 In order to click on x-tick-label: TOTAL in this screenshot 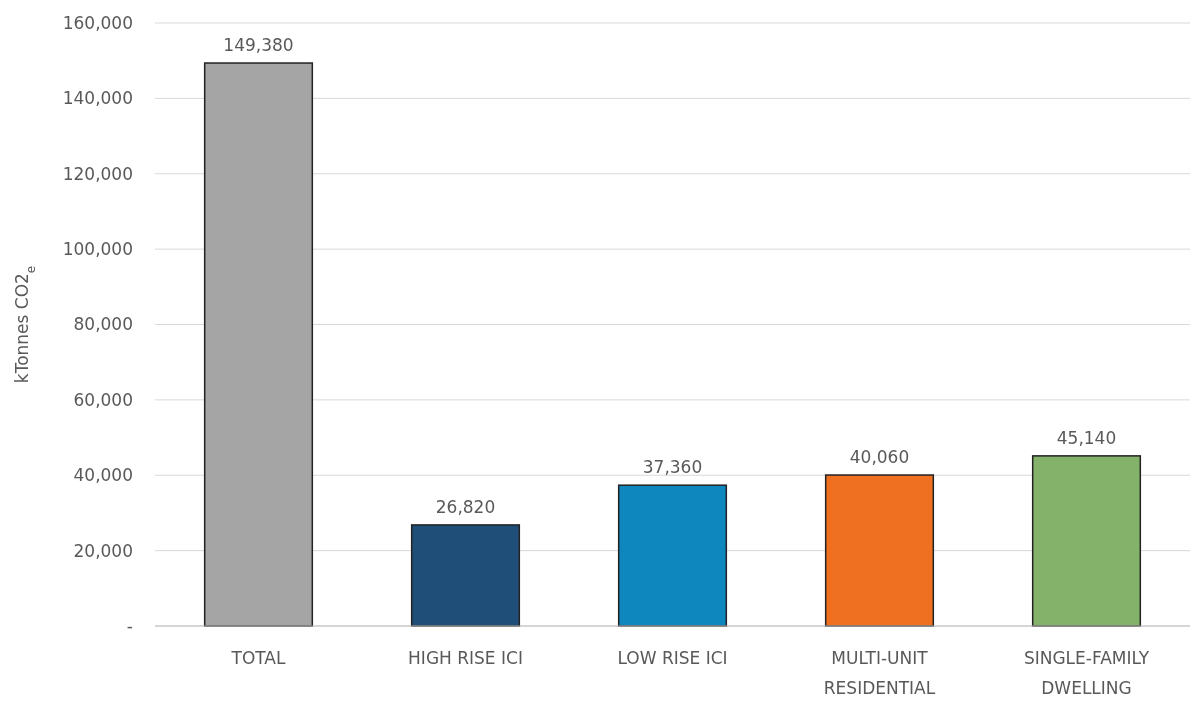, I will do `click(258, 658)`.